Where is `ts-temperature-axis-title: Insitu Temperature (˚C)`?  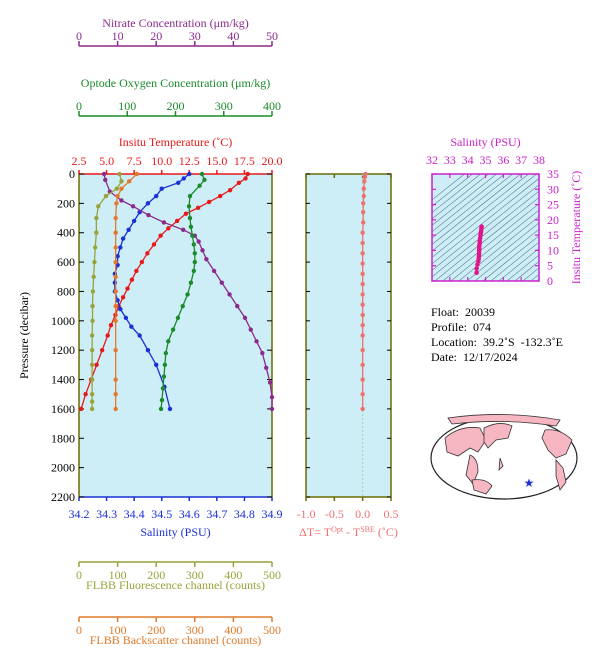 ts-temperature-axis-title: Insitu Temperature (˚C) is located at coordinates (576, 228).